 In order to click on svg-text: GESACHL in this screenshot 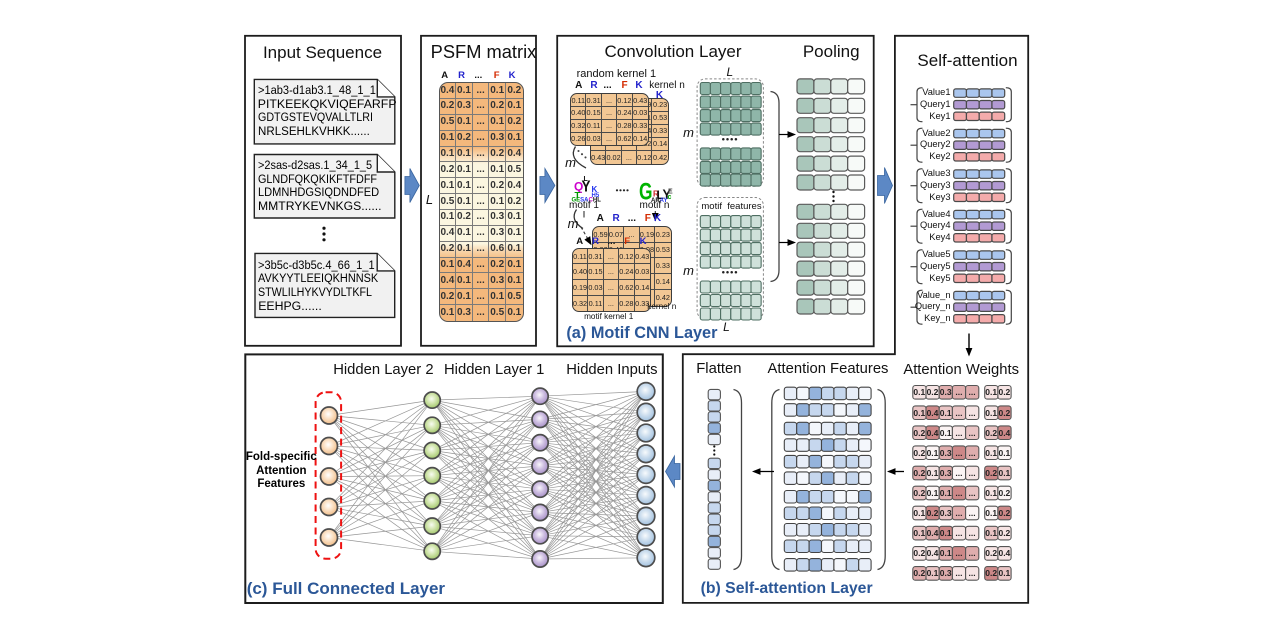, I will do `click(587, 201)`.